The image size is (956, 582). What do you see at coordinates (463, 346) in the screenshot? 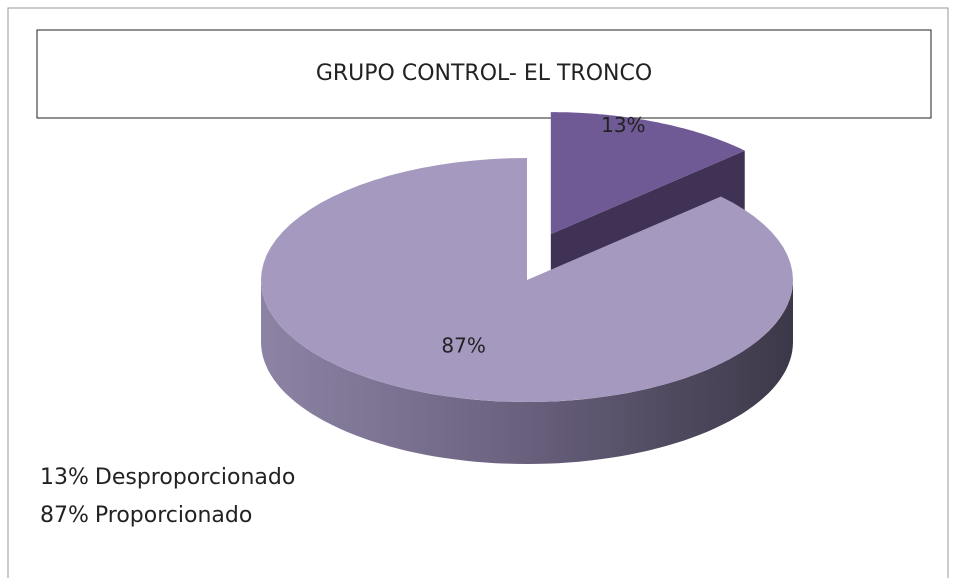
I see `data-label: 87%` at bounding box center [463, 346].